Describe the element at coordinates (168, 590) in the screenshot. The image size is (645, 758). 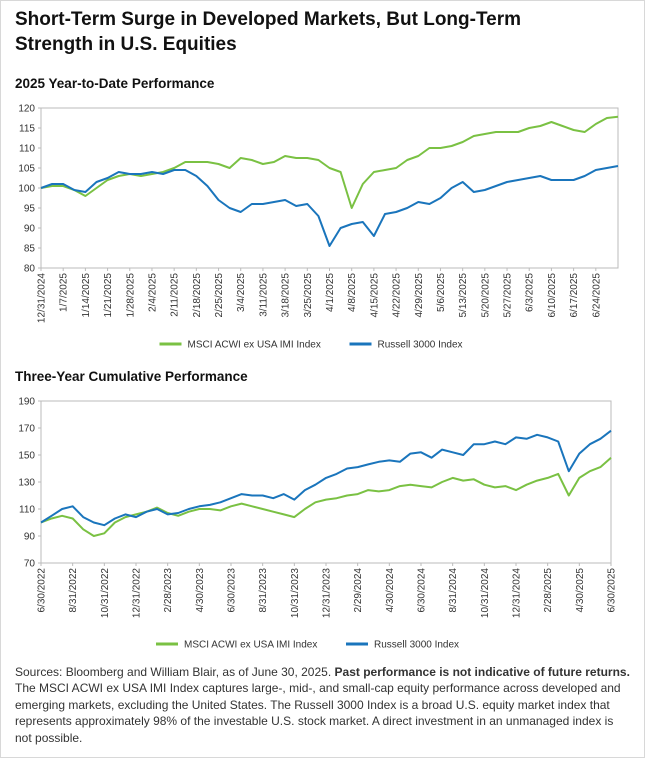
I see `x-tick-label: 2/28/2023` at that location.